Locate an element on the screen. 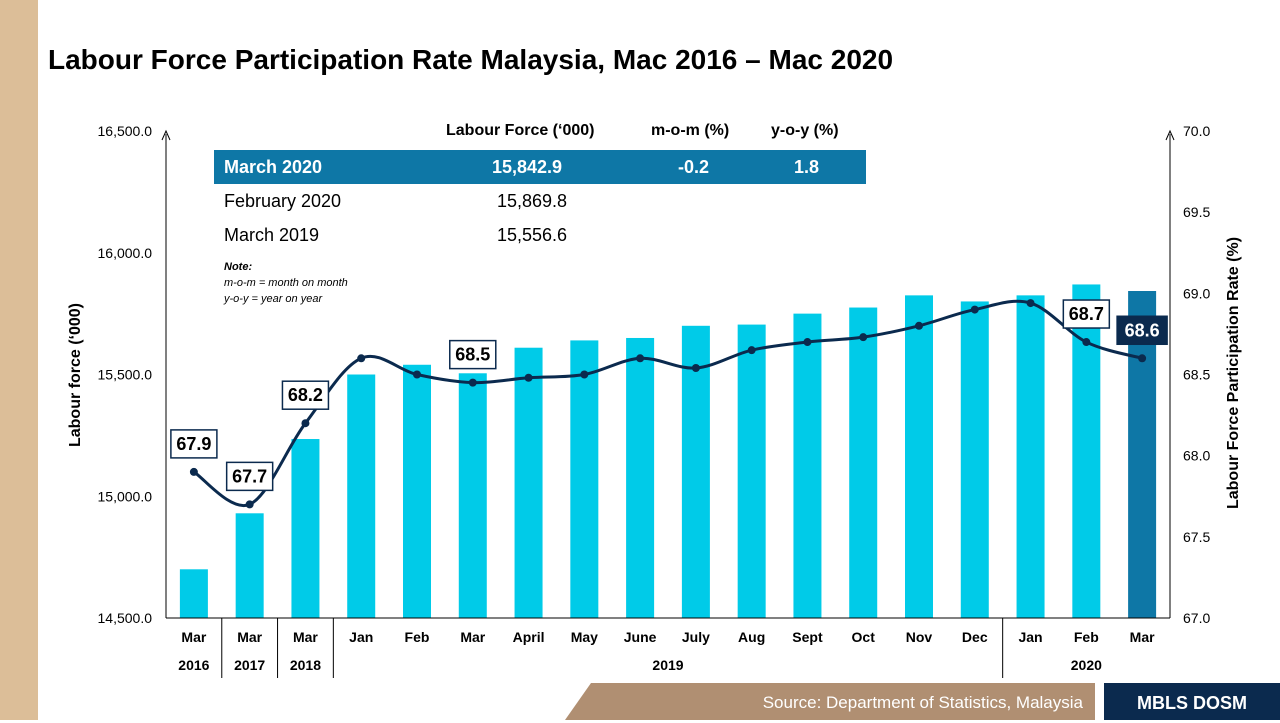 This screenshot has height=723, width=1280. row-label: March 2019 is located at coordinates (272, 235).